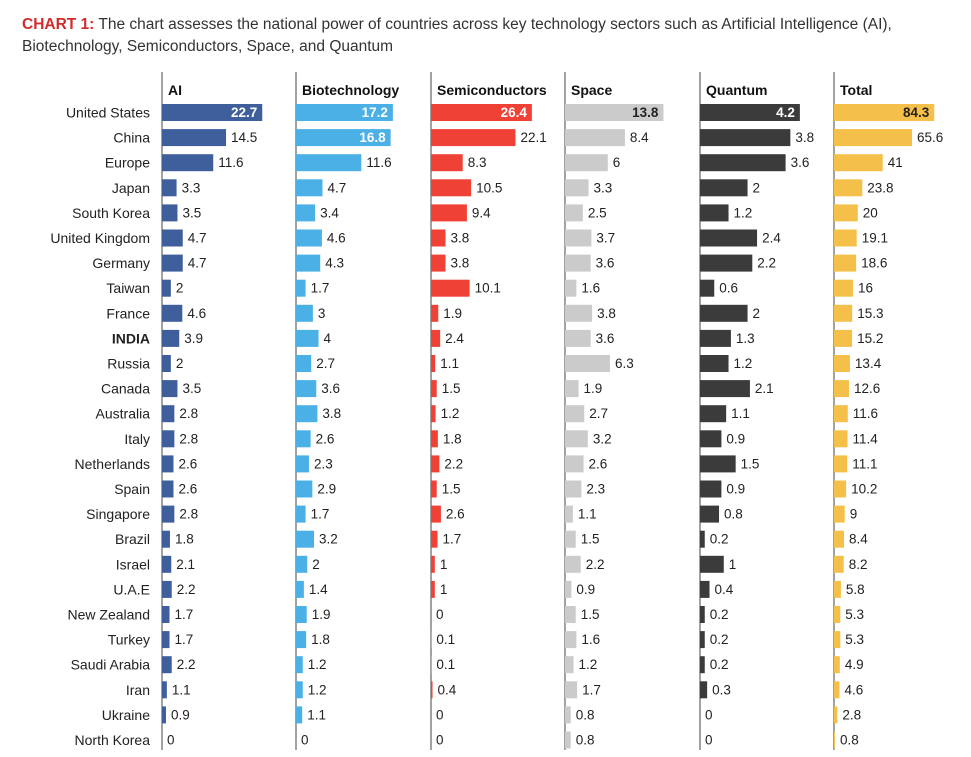 The height and width of the screenshot is (757, 971). What do you see at coordinates (460, 238) in the screenshot?
I see `value-label-semiconductors-united-kingdom: 3.8` at bounding box center [460, 238].